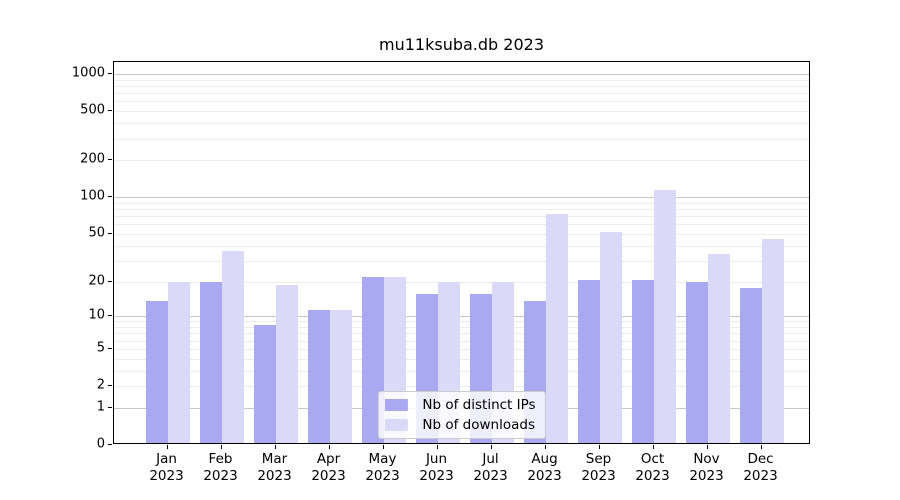 The image size is (900, 500). I want to click on bar-distinct-ips-sep, so click(588, 361).